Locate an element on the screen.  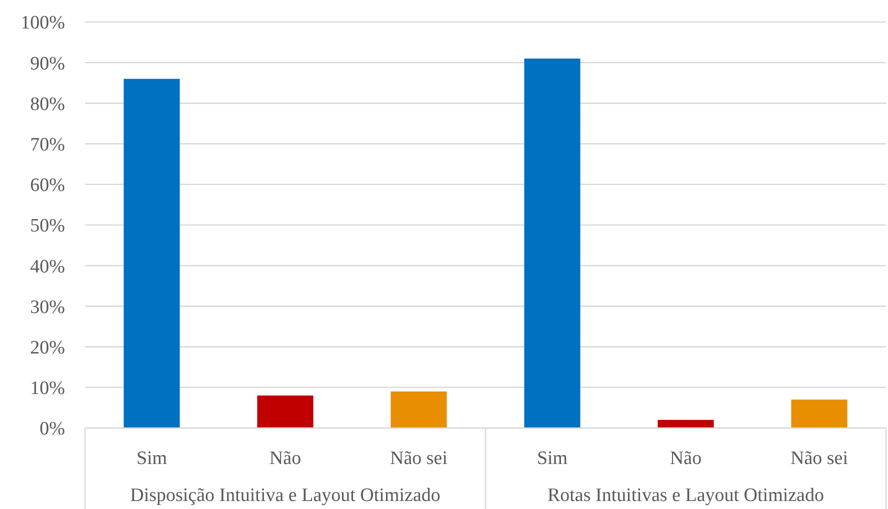
y-tick-label: 20% is located at coordinates (48, 347).